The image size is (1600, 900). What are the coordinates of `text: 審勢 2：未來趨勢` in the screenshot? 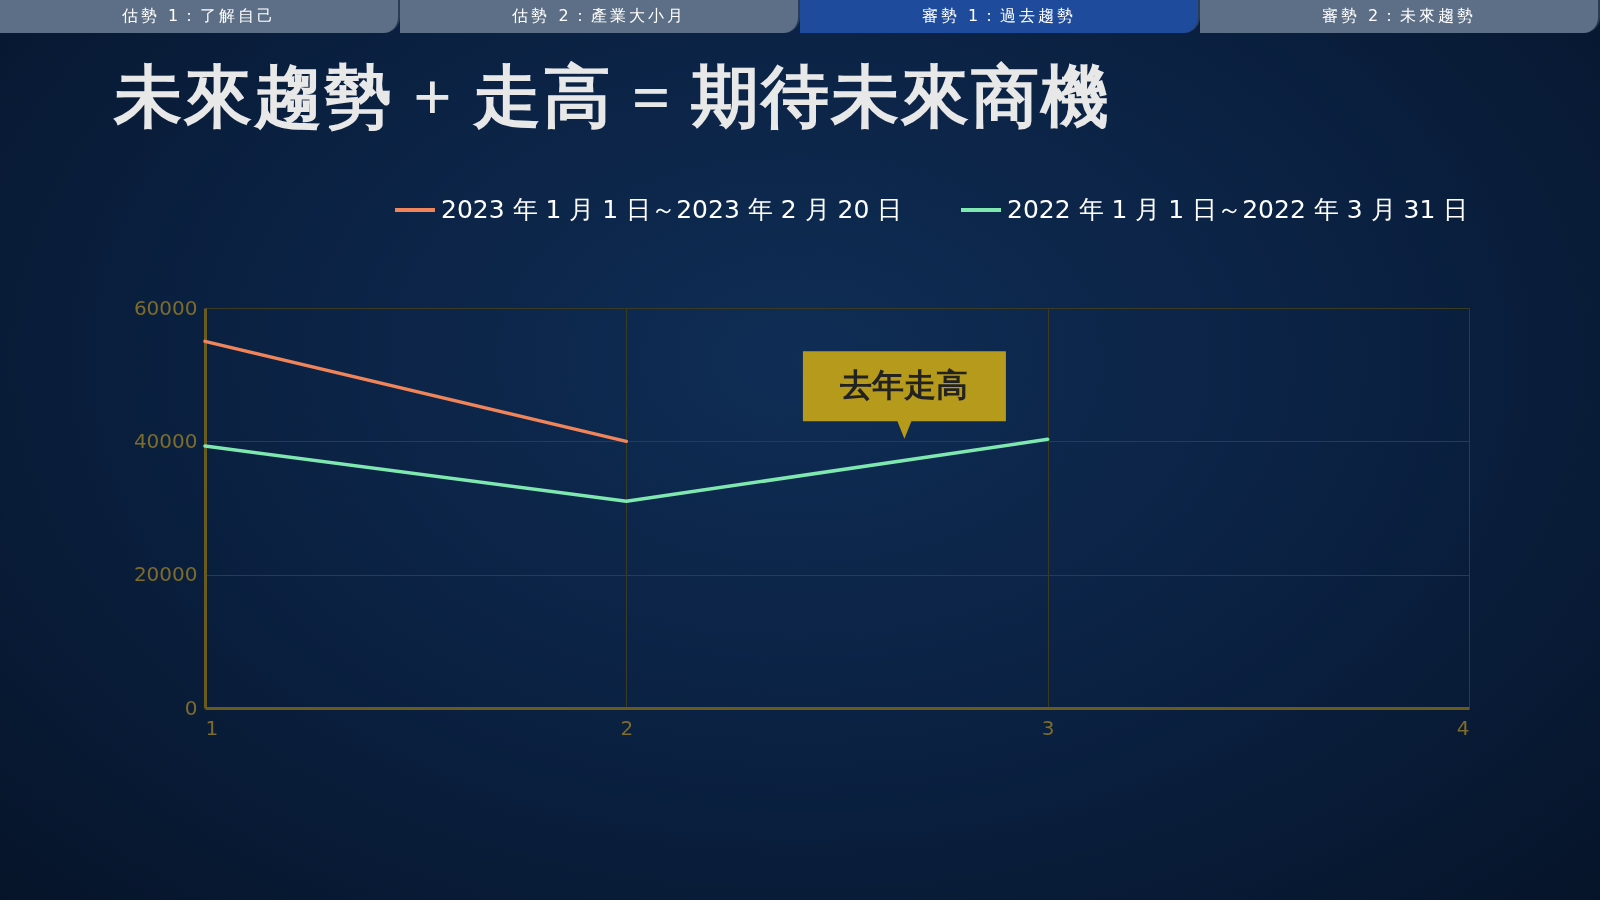 It's located at (1400, 16).